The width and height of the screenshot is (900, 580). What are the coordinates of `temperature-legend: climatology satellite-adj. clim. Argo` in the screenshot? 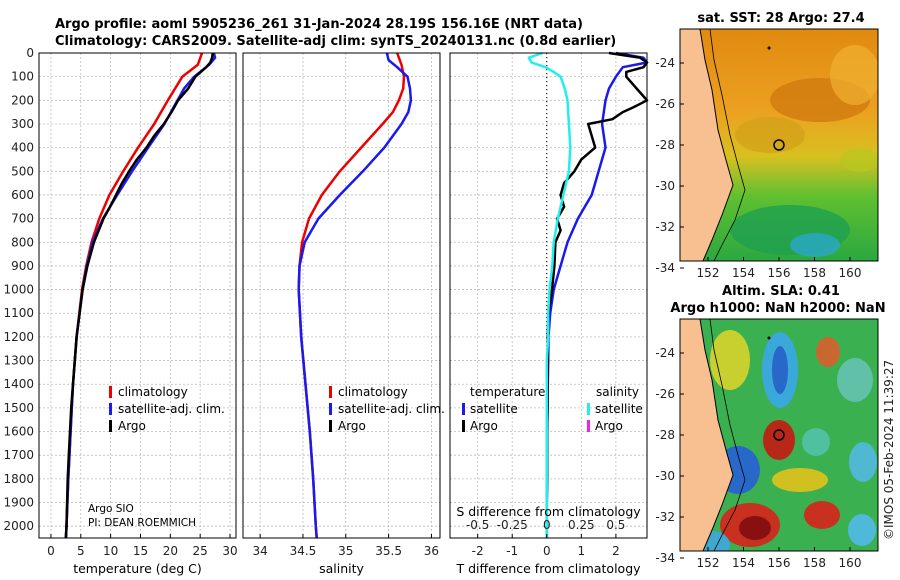 It's located at (167, 409).